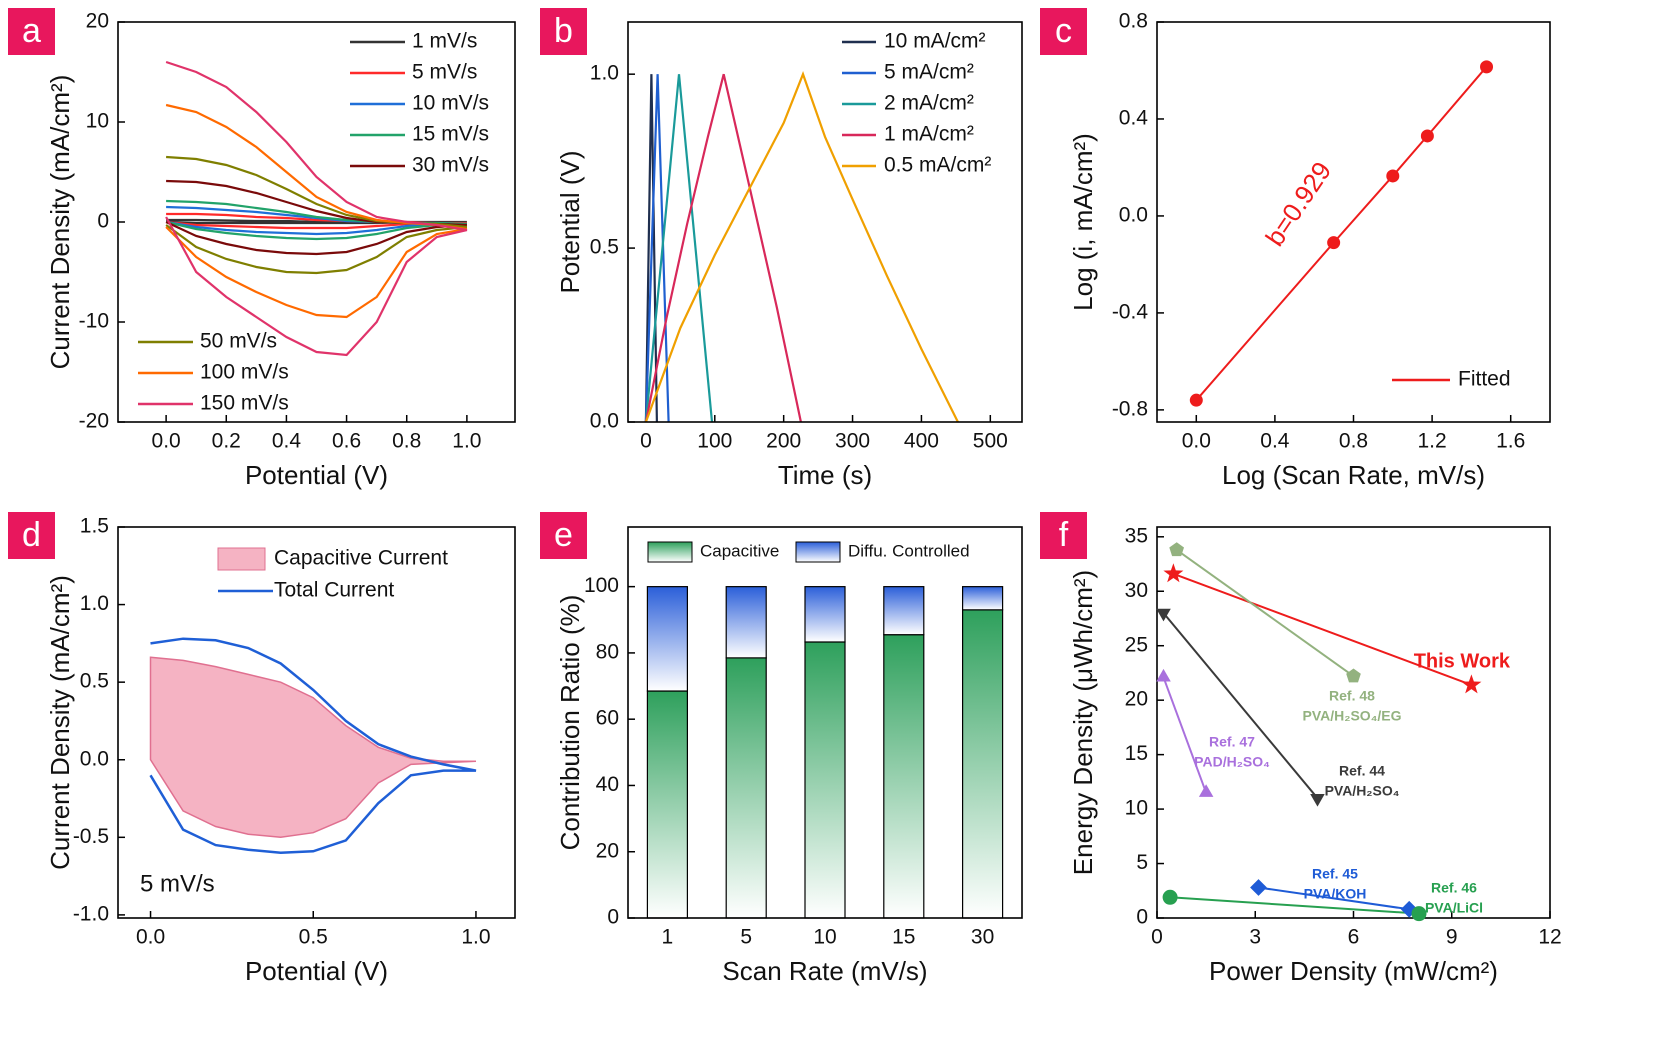 Image resolution: width=1654 pixels, height=1051 pixels. I want to click on y-axis-title: Log (i, mA/cm²), so click(1083, 222).